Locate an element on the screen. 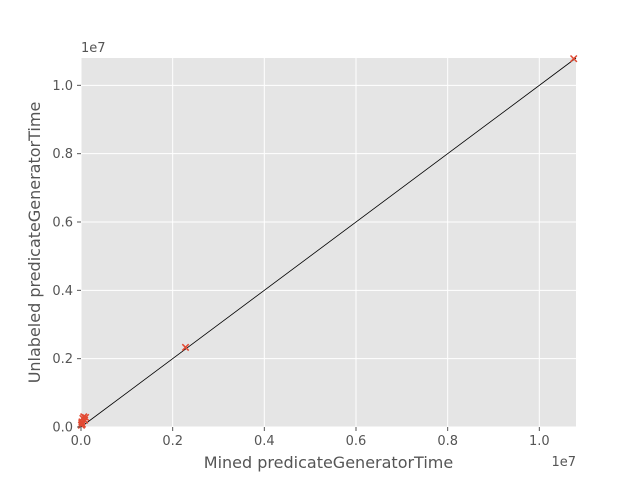 The image size is (640, 480). y-axis-label: Unlabeled predicateGeneratorTime is located at coordinates (34, 243).